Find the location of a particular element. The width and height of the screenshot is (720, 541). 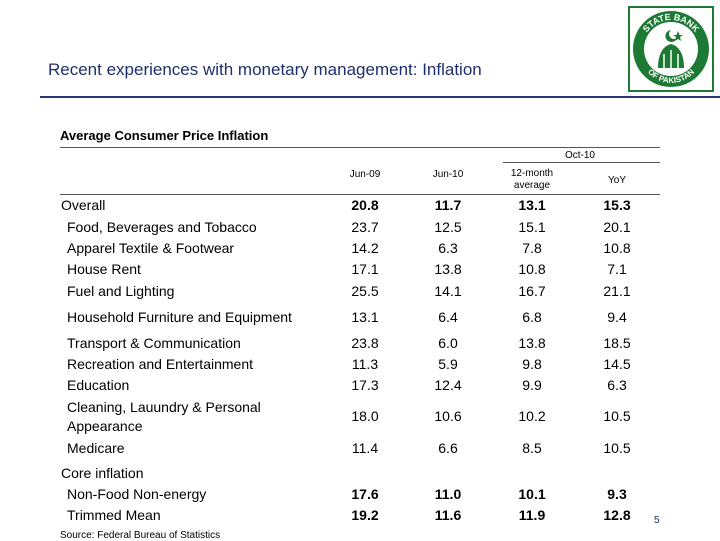

cell: 17.6 is located at coordinates (365, 494).